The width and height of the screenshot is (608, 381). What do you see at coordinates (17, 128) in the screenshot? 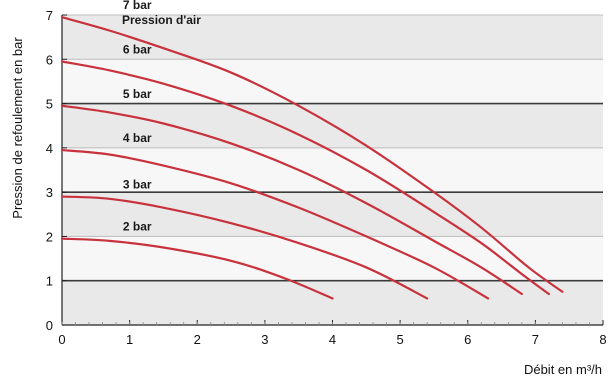
I see `y-axis-title: Pression de refoulement en bar` at bounding box center [17, 128].